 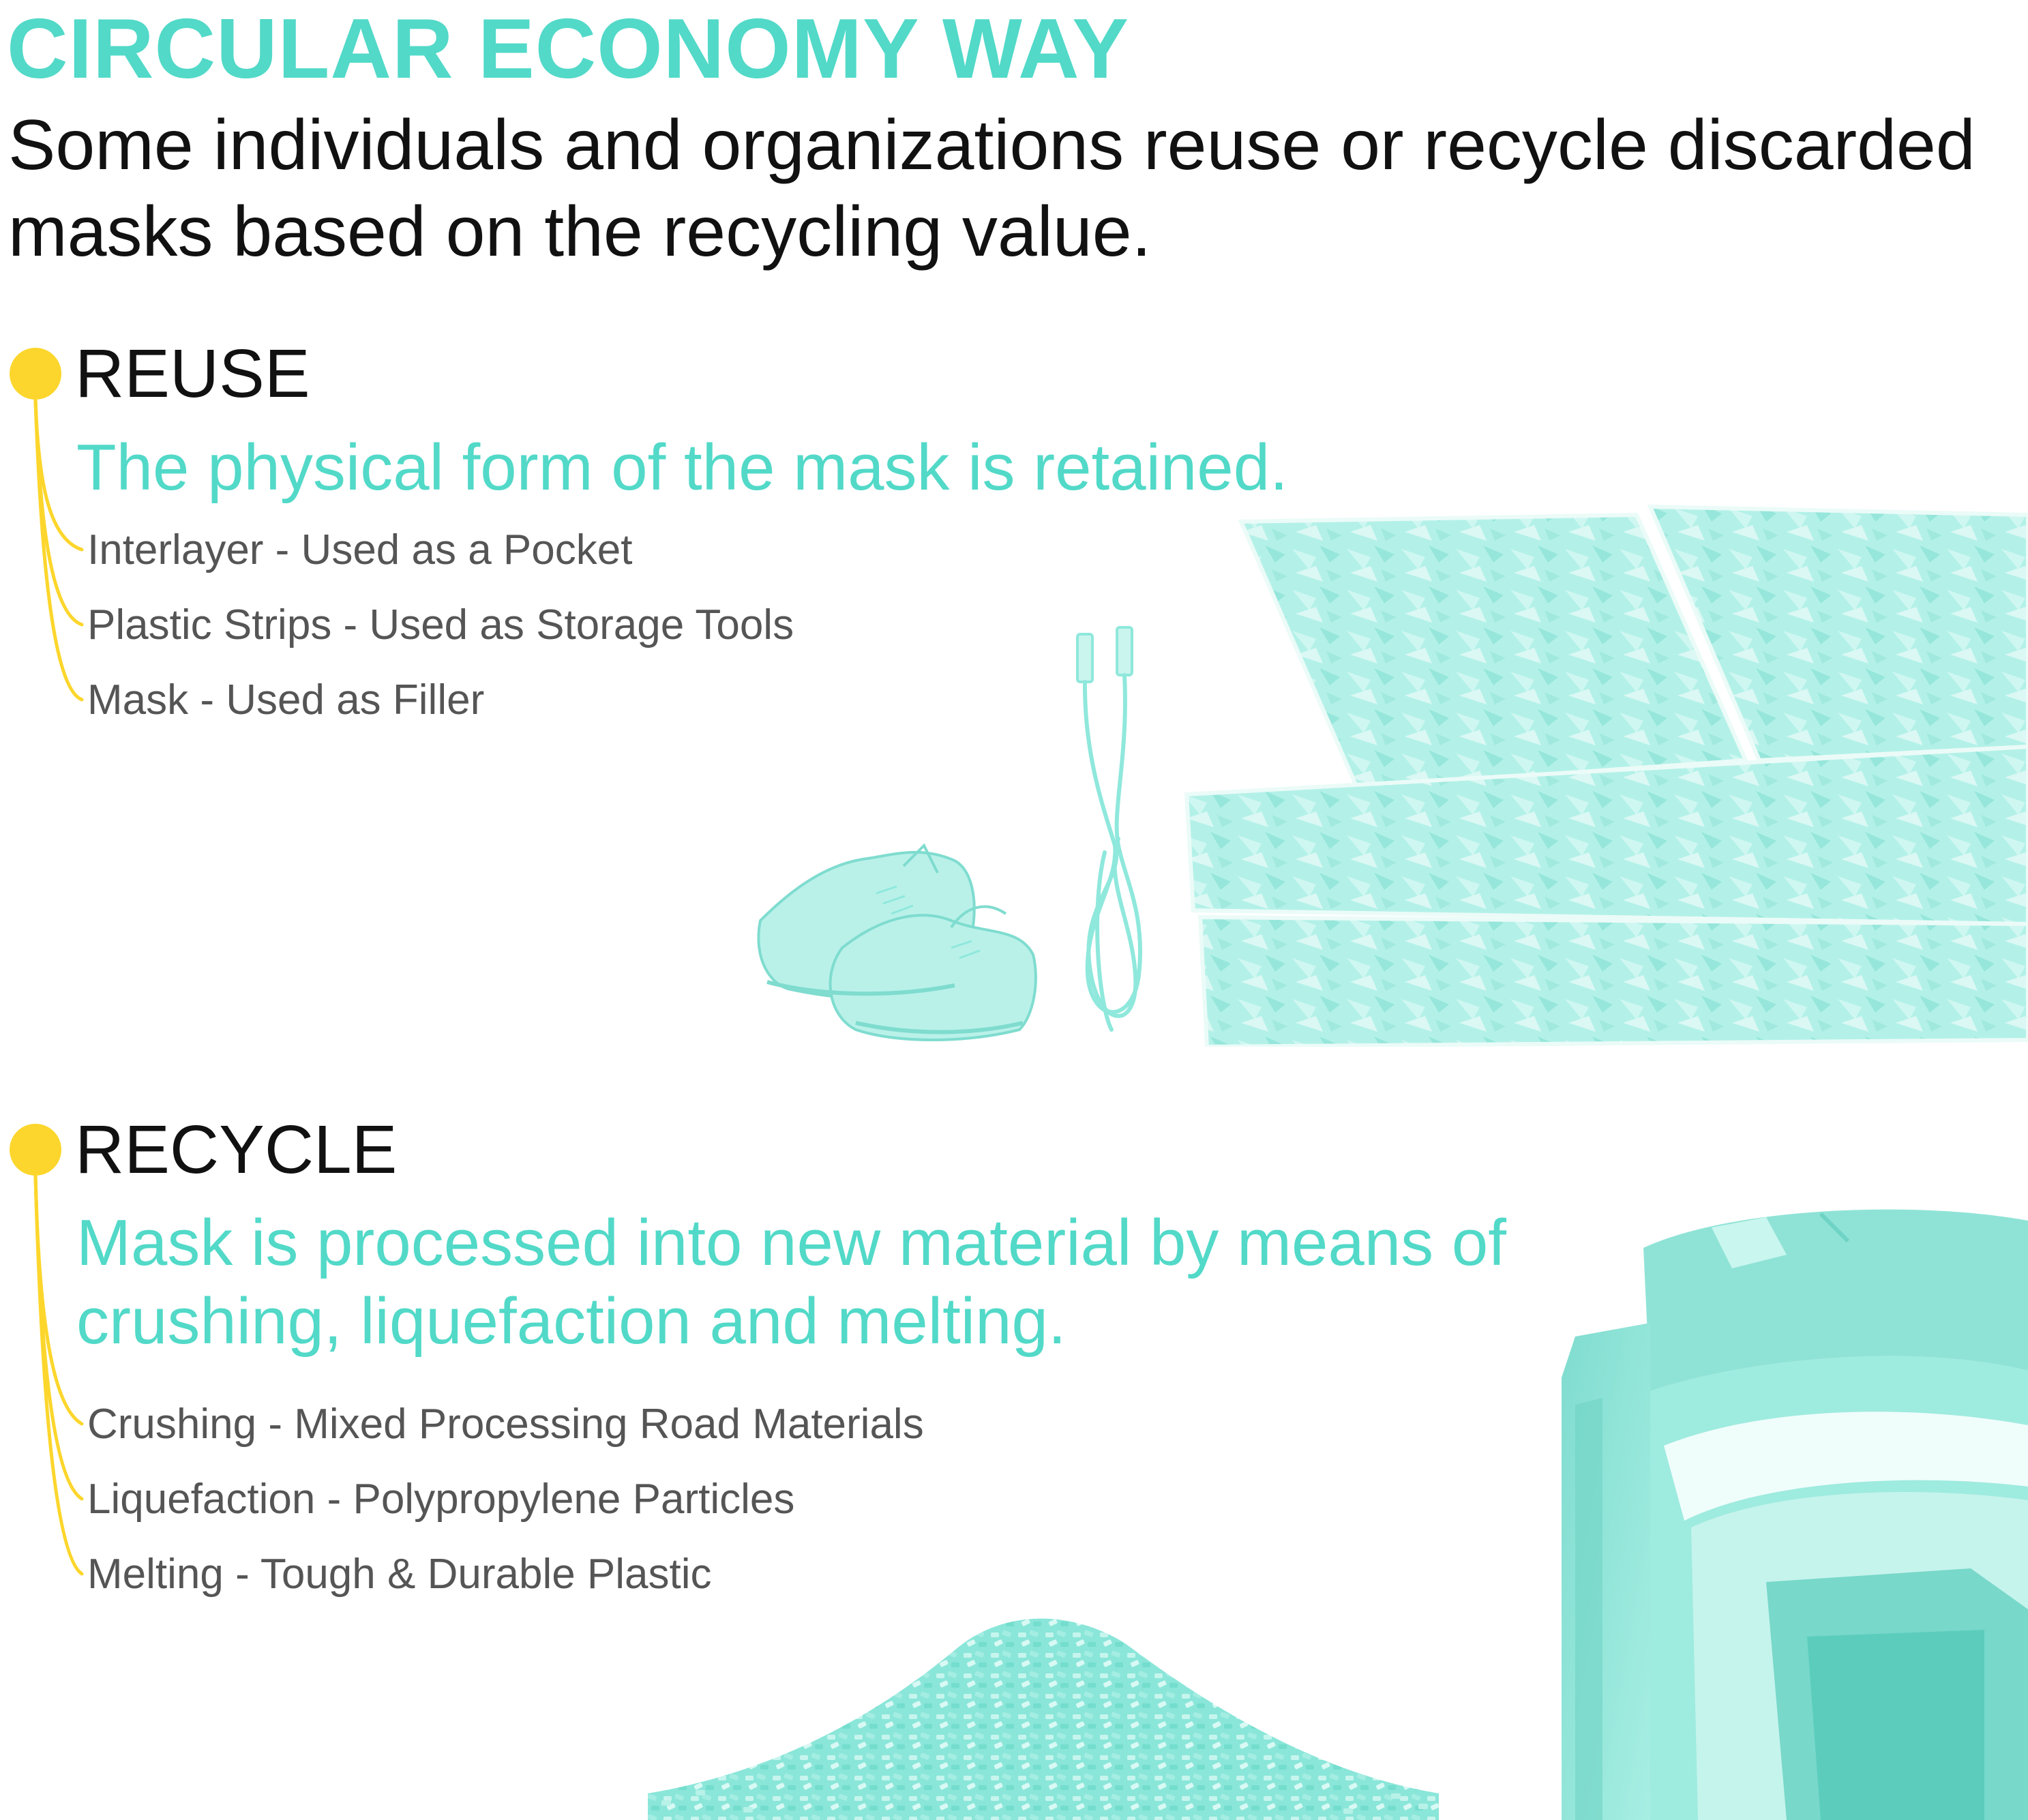 I want to click on reuse-heading: REUSE, so click(x=193, y=373).